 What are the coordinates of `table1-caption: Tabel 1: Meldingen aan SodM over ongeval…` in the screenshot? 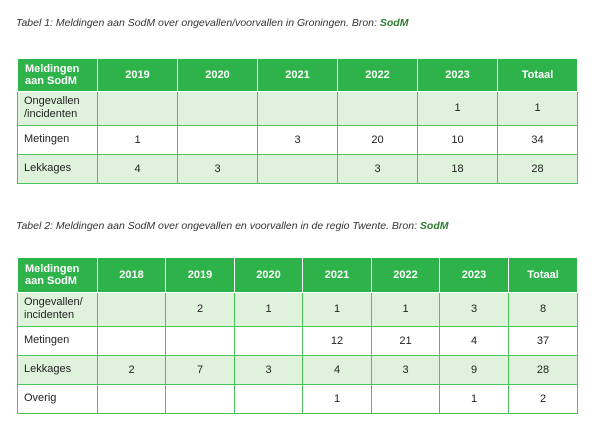 It's located at (212, 23).